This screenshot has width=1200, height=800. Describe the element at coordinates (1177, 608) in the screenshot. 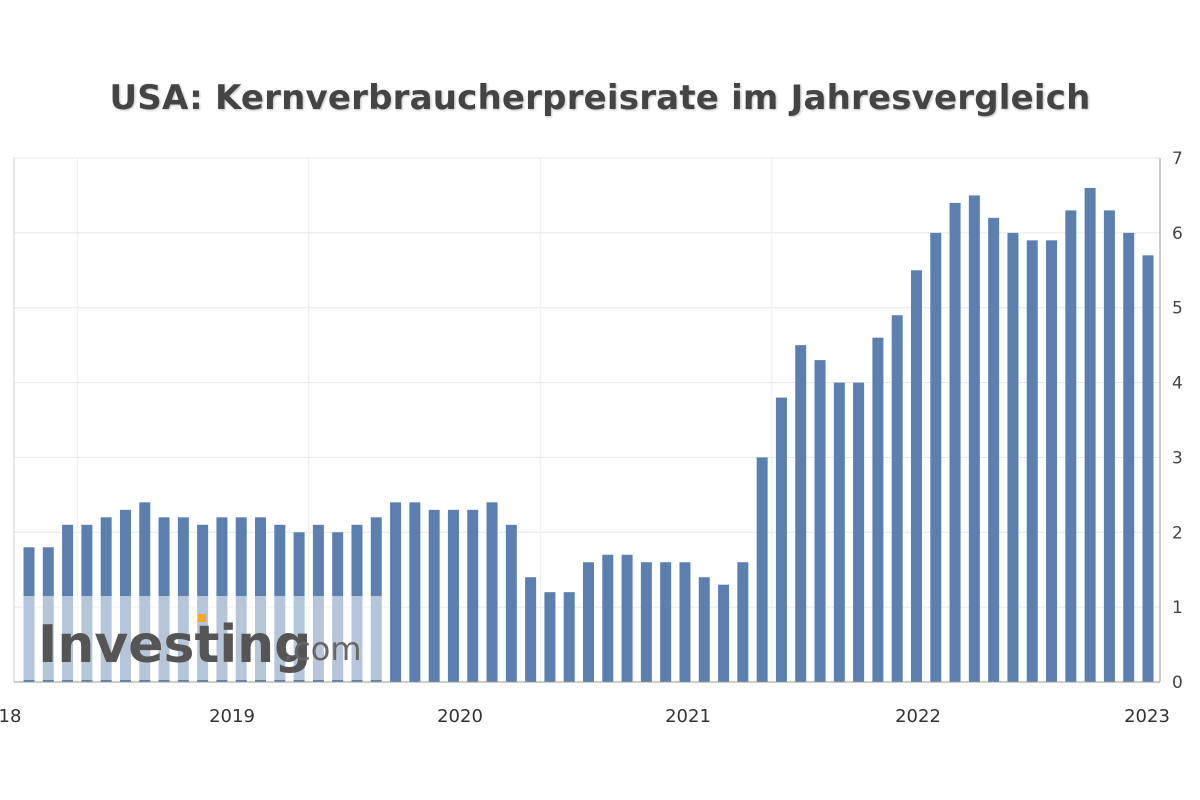

I see `y-tick-label: 1` at that location.